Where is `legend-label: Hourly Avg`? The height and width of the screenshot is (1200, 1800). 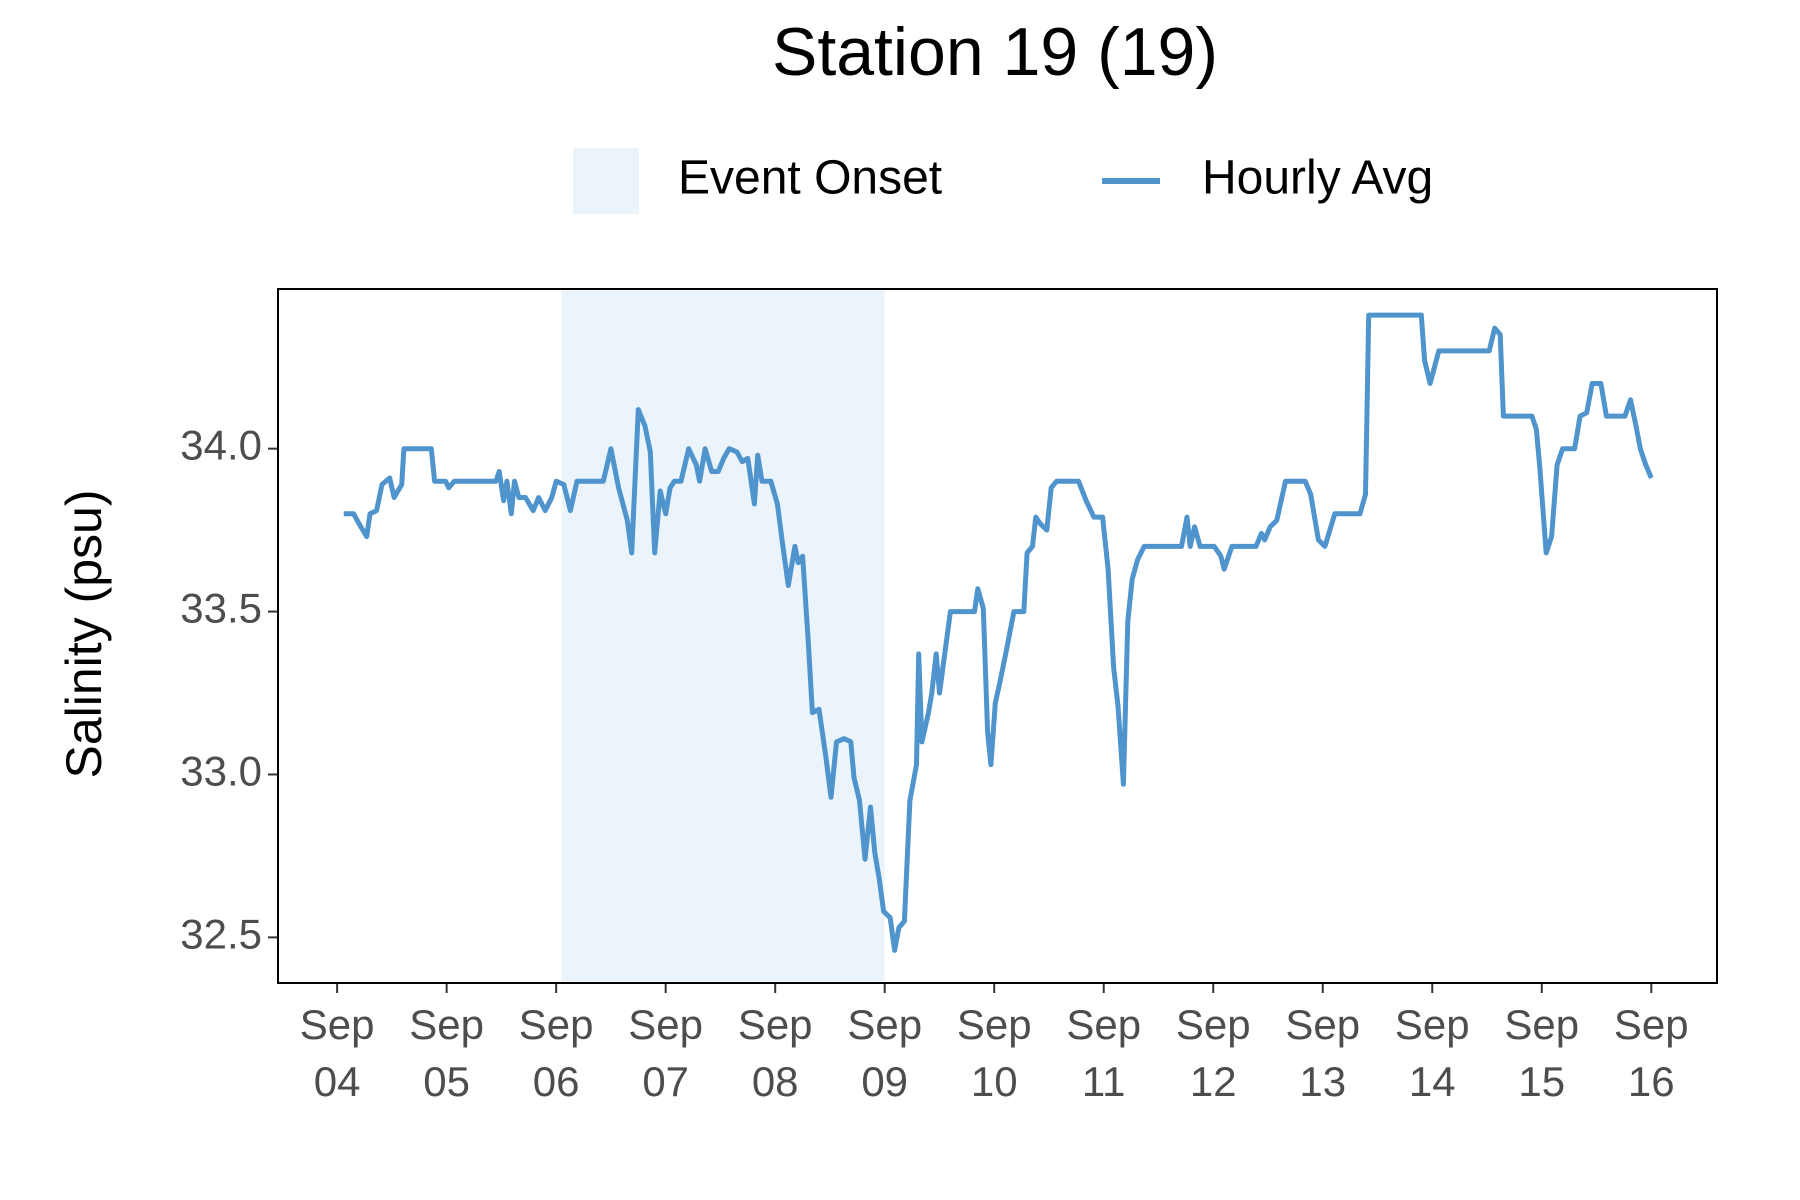 legend-label: Hourly Avg is located at coordinates (1317, 178).